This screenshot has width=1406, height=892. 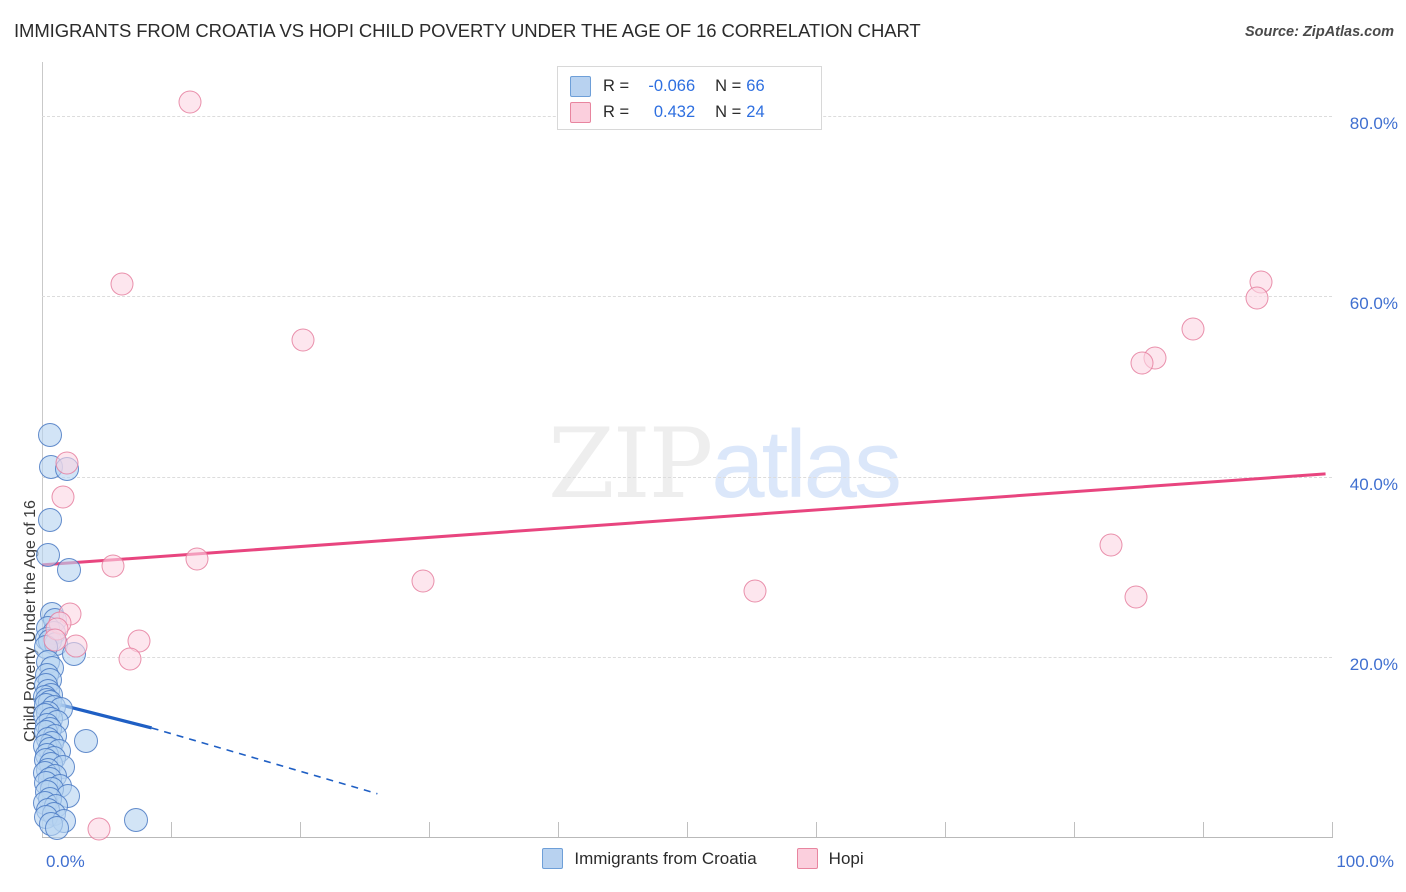 I want to click on series-legend-item: Immigrants from Croatia, so click(x=649, y=858).